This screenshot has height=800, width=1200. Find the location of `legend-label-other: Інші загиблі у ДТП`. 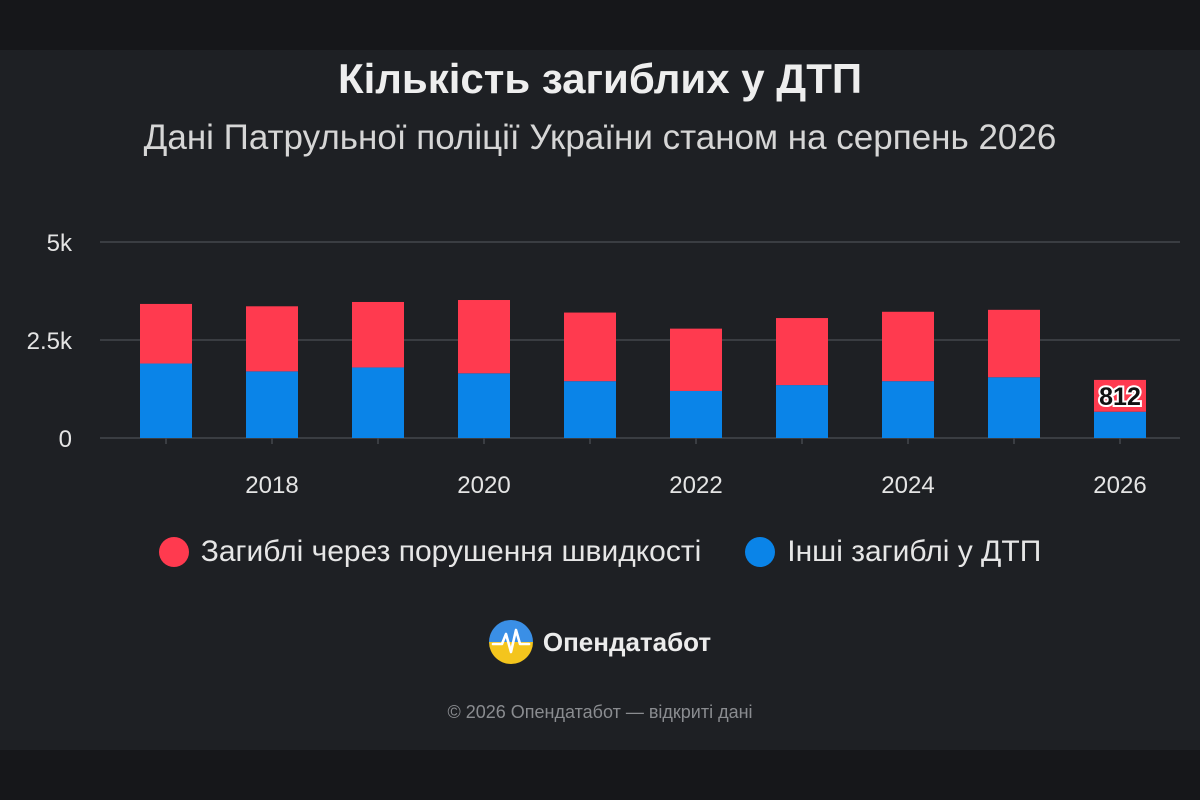

legend-label-other: Інші загиблі у ДТП is located at coordinates (914, 551).